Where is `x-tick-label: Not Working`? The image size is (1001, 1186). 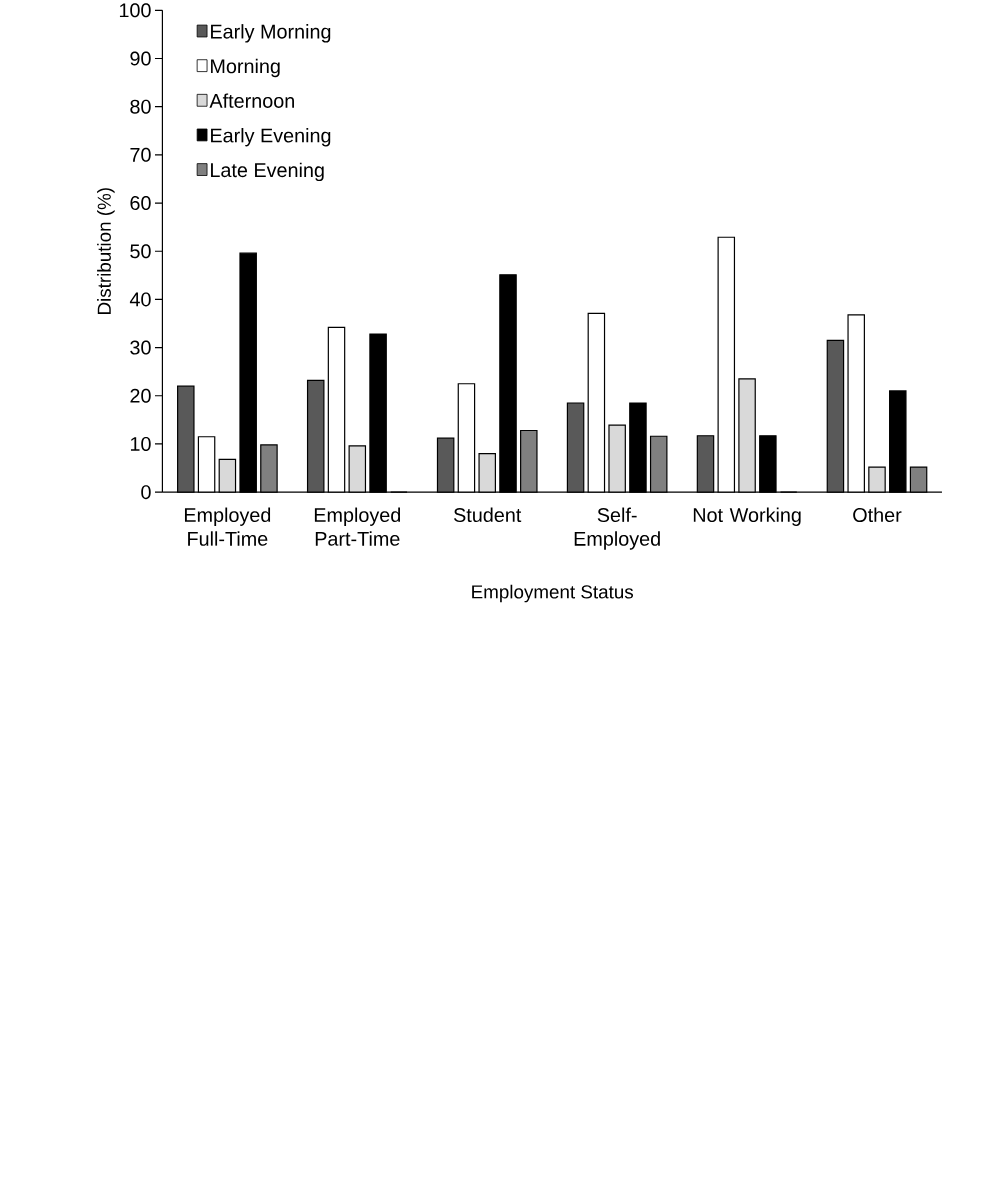
x-tick-label: Not Working is located at coordinates (747, 516).